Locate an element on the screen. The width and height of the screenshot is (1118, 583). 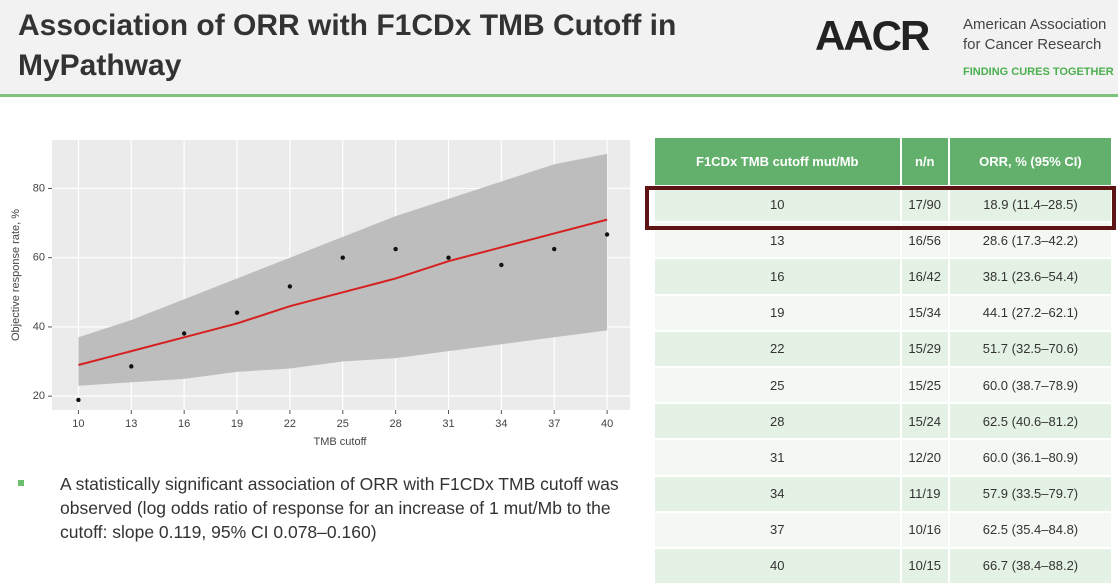
table-cell: 11/19 is located at coordinates (925, 493).